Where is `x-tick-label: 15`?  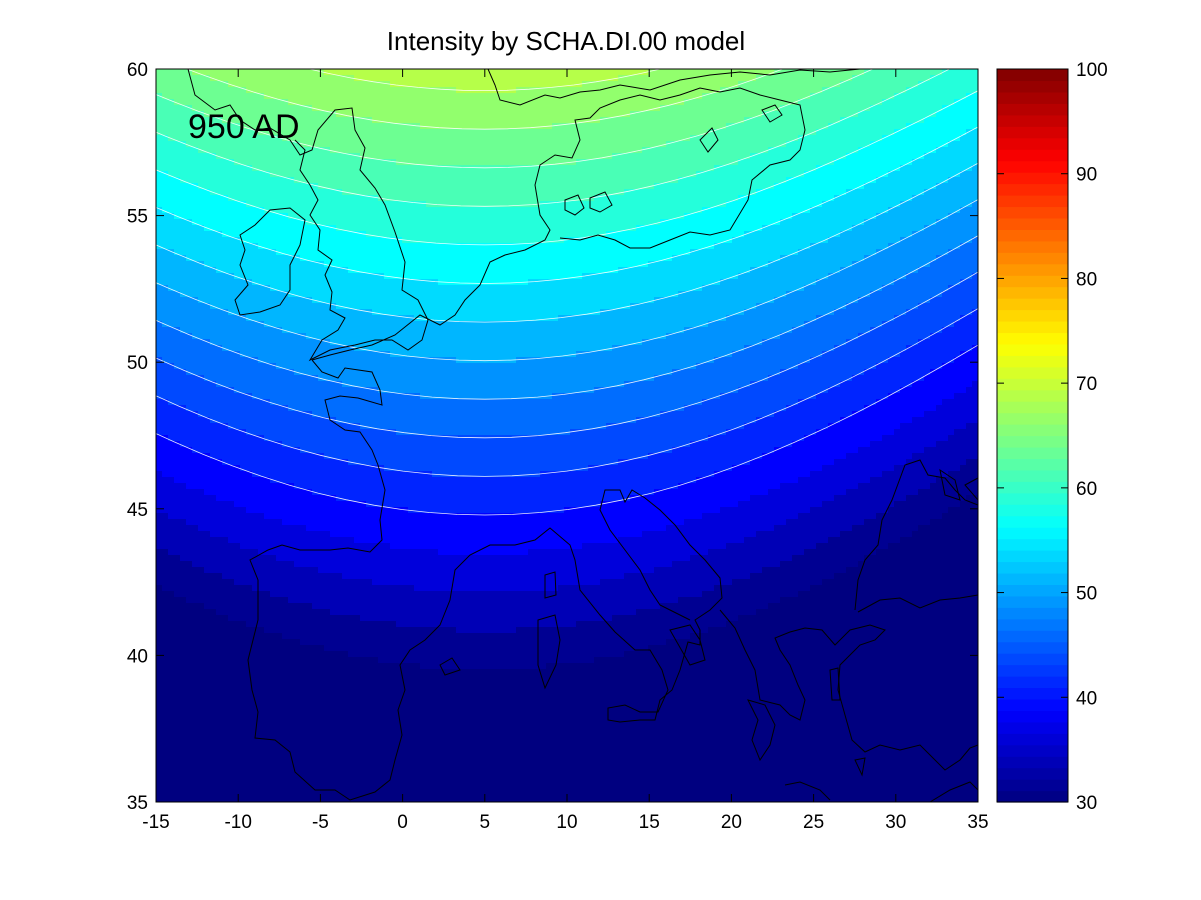 x-tick-label: 15 is located at coordinates (649, 822).